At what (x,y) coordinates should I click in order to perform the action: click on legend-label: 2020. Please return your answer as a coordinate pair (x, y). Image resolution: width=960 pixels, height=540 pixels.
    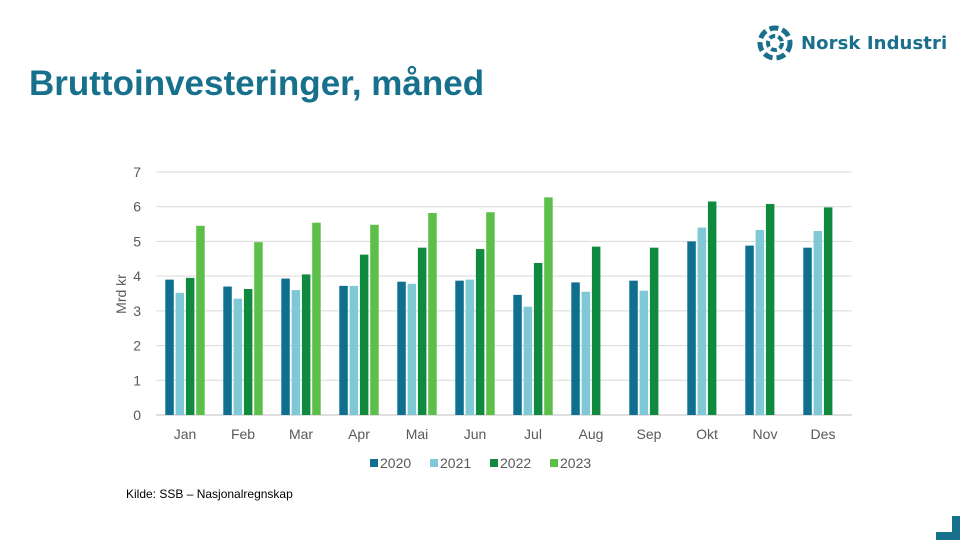
    Looking at the image, I should click on (395, 463).